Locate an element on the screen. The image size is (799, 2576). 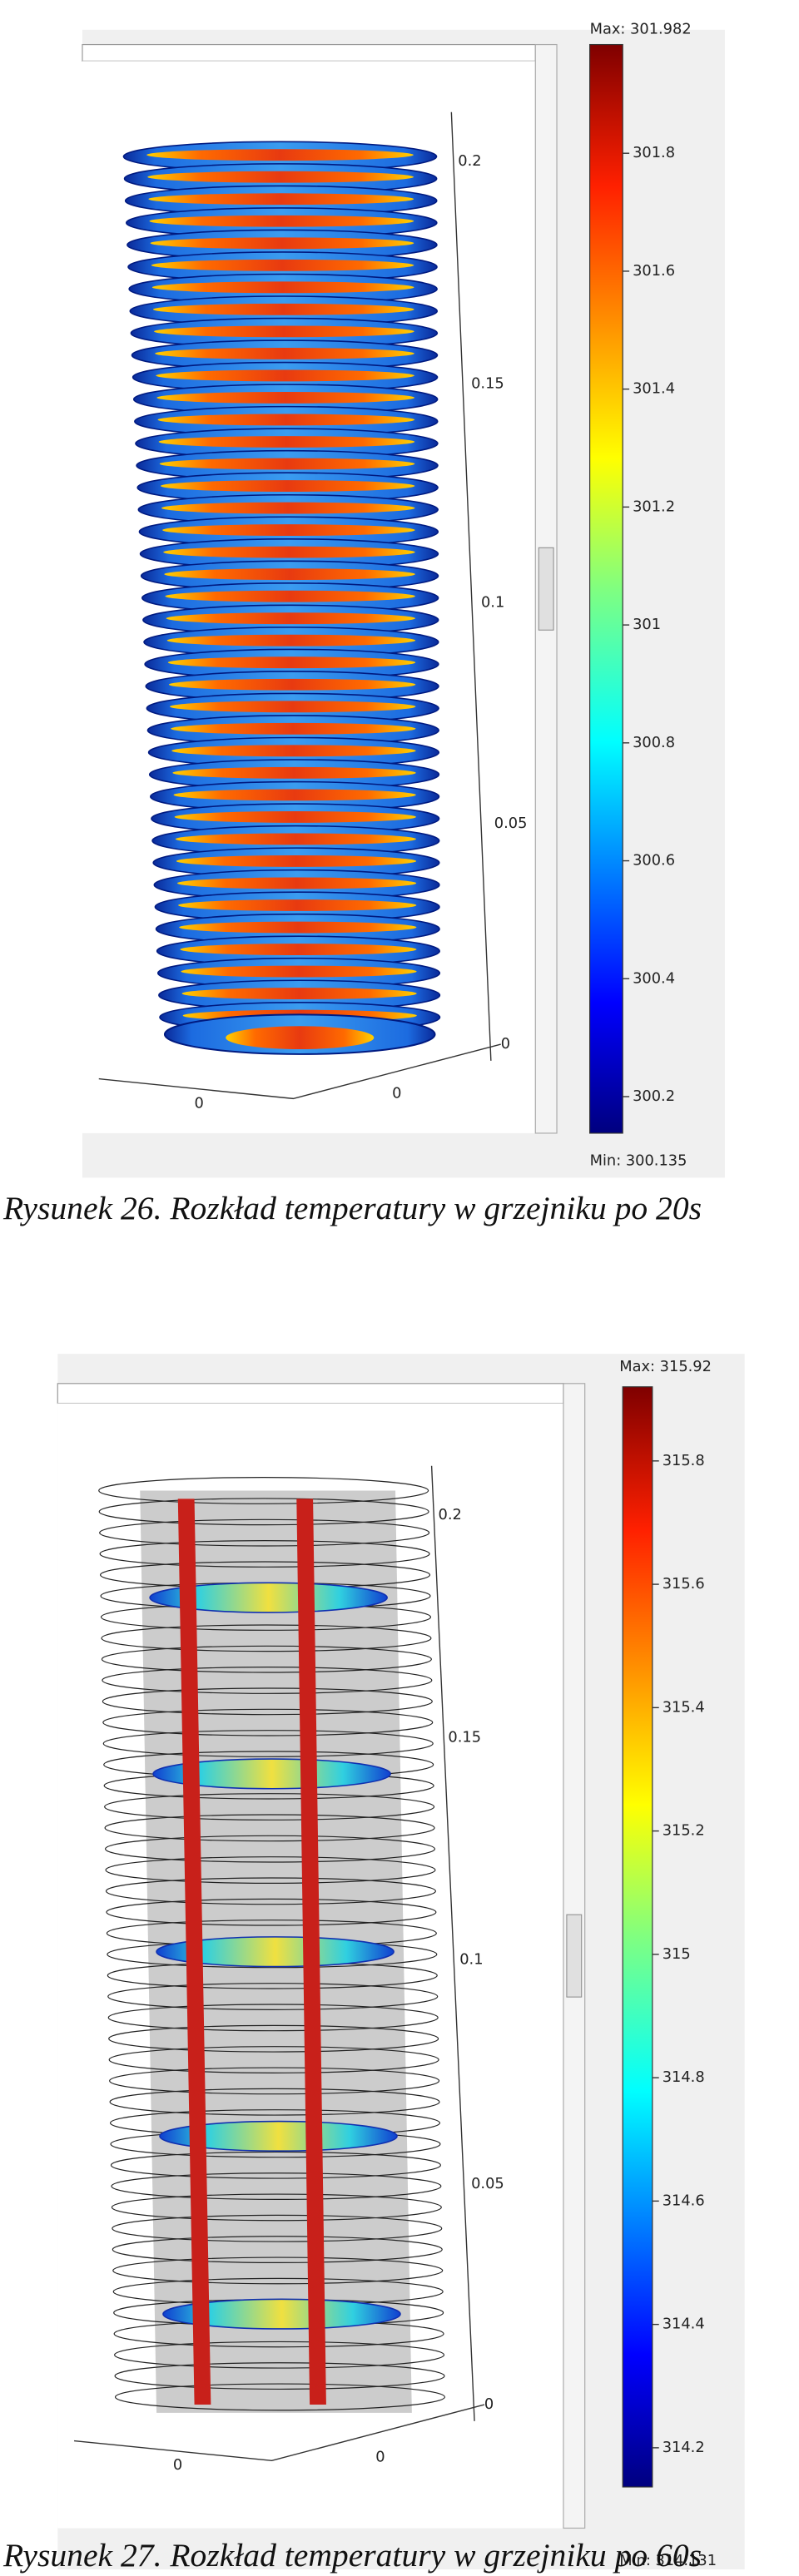
colorbar-tick-label: 301 is located at coordinates (647, 625).